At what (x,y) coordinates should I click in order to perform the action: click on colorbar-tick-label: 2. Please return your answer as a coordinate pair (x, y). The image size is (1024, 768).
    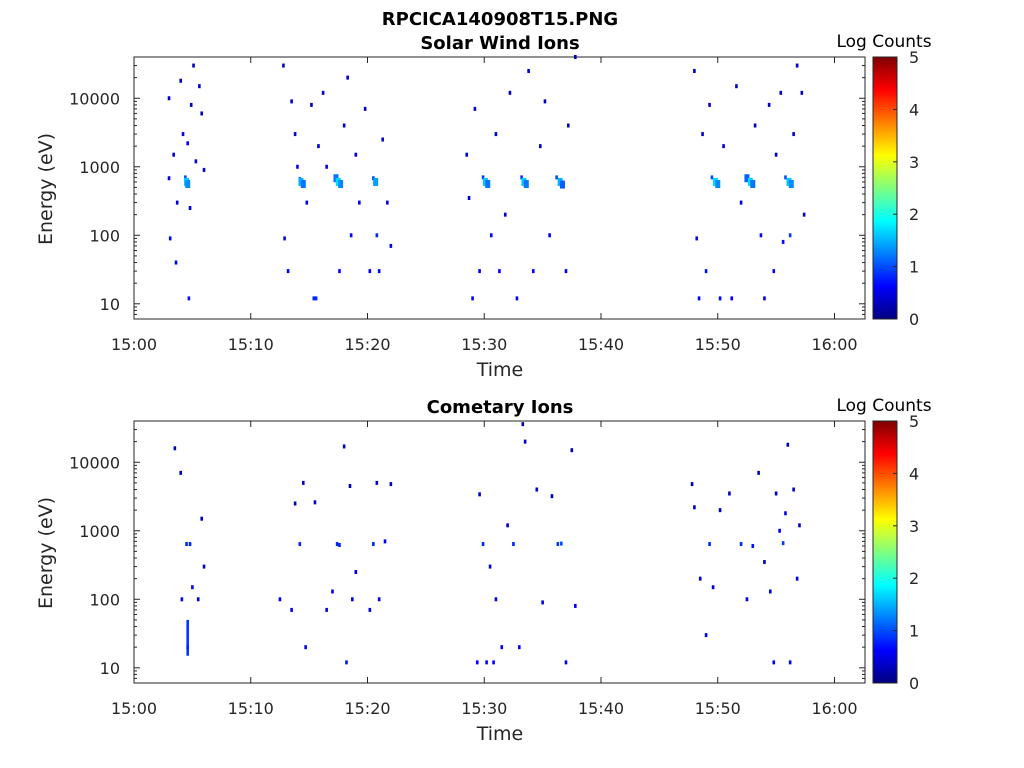
    Looking at the image, I should click on (914, 578).